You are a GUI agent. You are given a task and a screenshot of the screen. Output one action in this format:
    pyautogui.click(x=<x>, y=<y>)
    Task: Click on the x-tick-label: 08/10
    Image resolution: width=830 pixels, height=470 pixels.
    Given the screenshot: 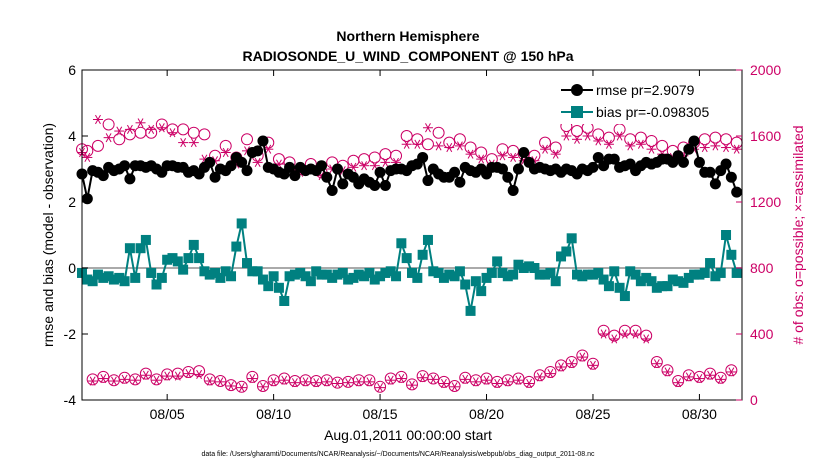 What is the action you would take?
    pyautogui.click(x=273, y=414)
    